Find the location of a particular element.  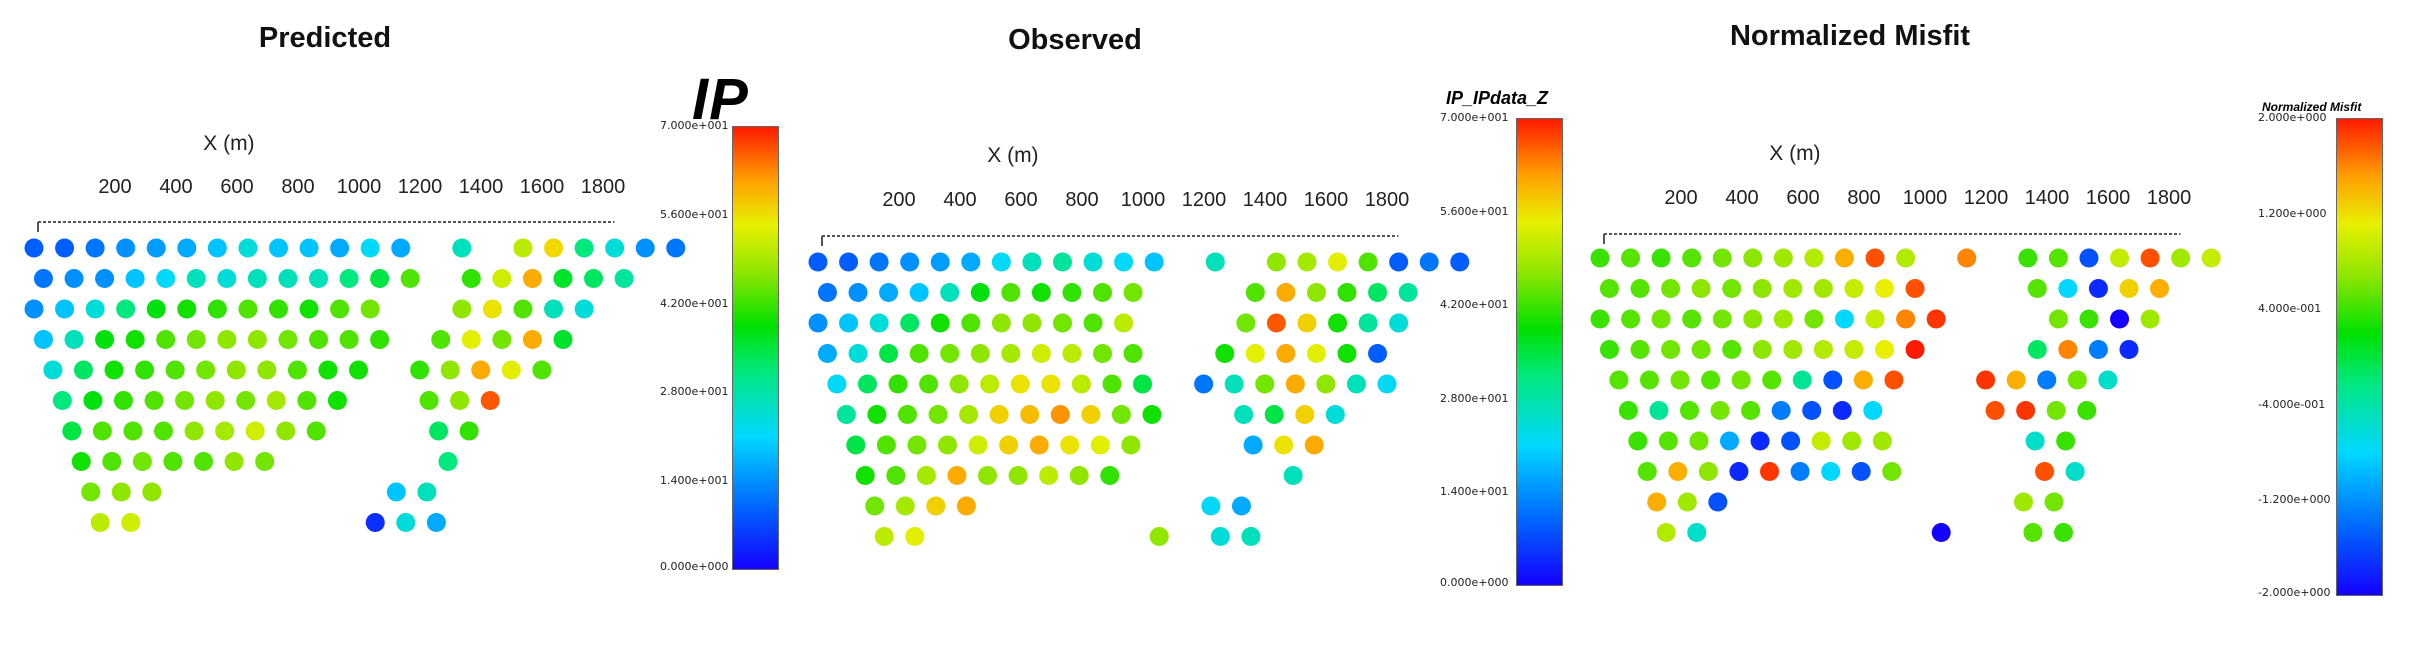

colorbar-misfit is located at coordinates (2359, 357).